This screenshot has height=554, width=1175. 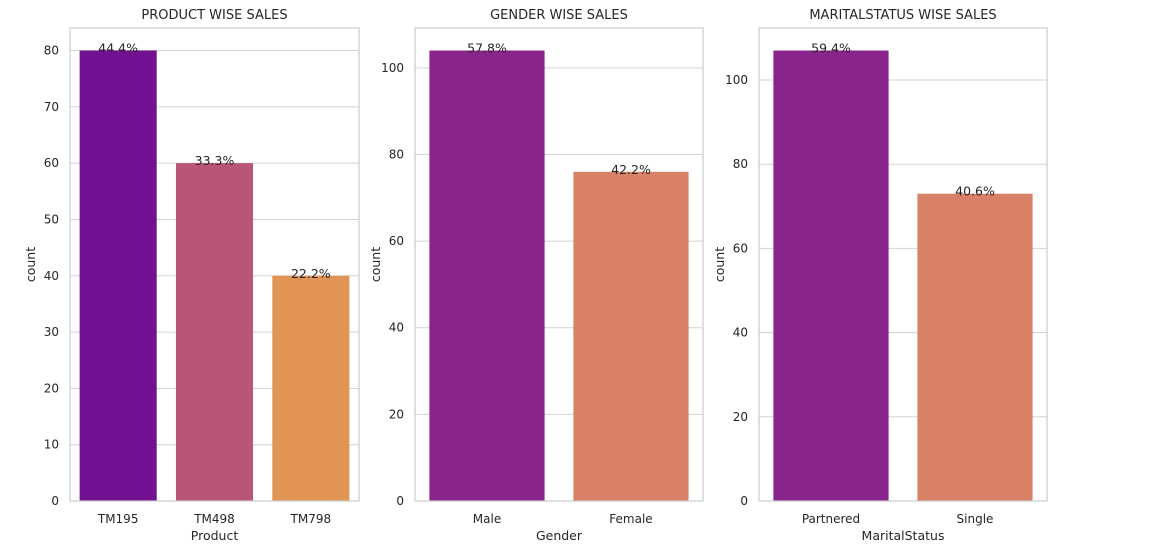 What do you see at coordinates (831, 276) in the screenshot?
I see `bar-partnered` at bounding box center [831, 276].